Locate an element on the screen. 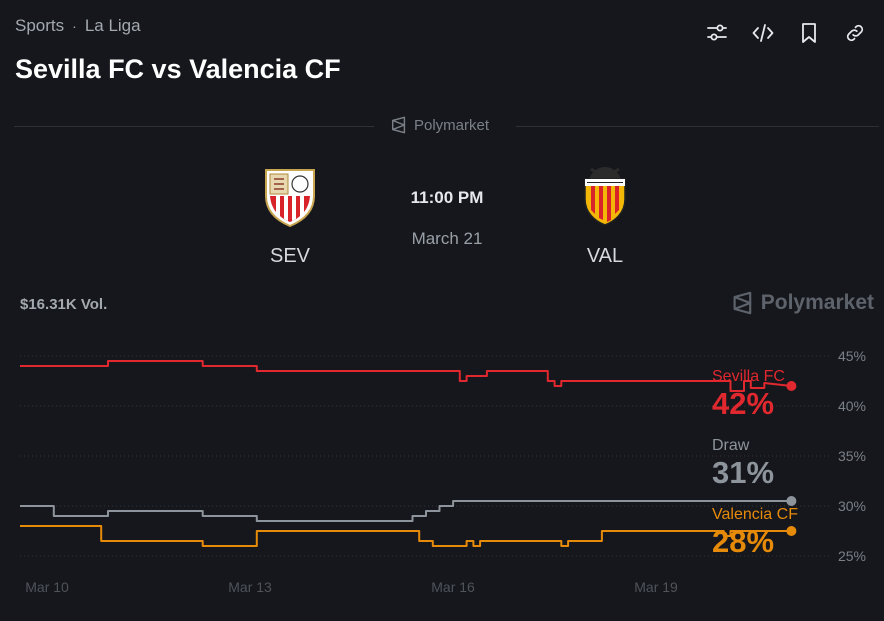  embed-code-icon is located at coordinates (763, 33).